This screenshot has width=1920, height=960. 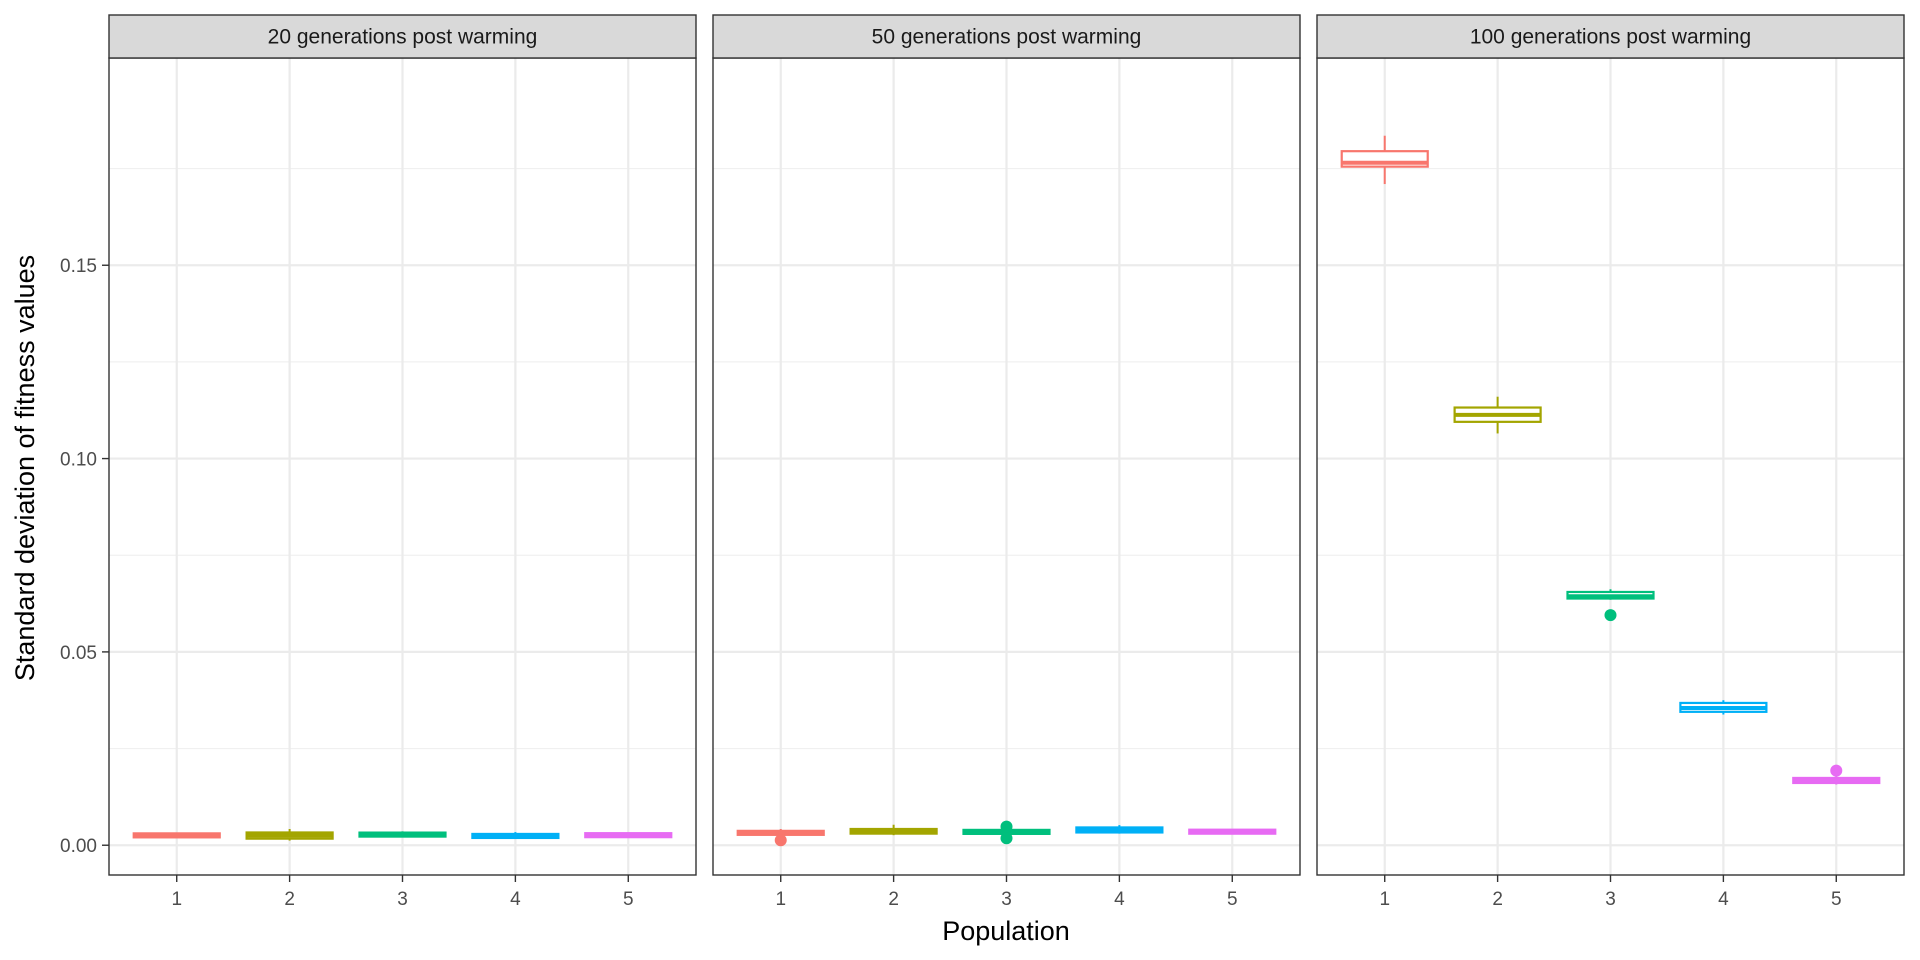 I want to click on y-tick-label: 0.05, so click(x=78, y=653).